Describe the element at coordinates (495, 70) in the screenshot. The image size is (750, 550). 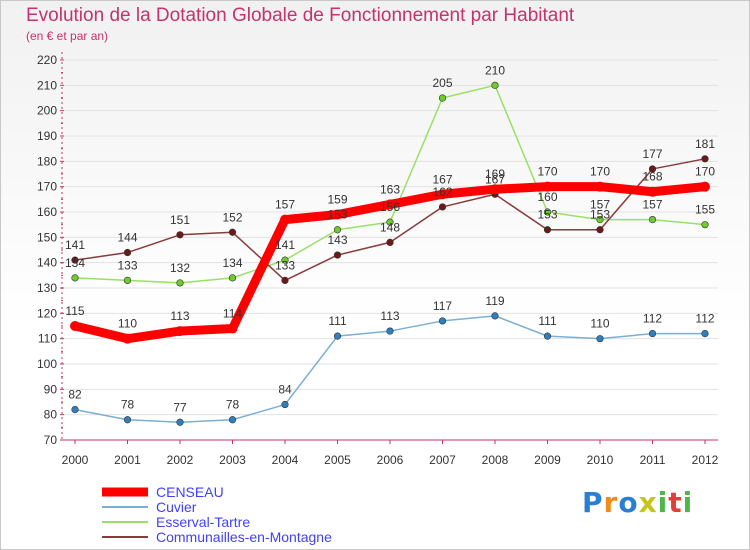
I see `data-label: 210` at that location.